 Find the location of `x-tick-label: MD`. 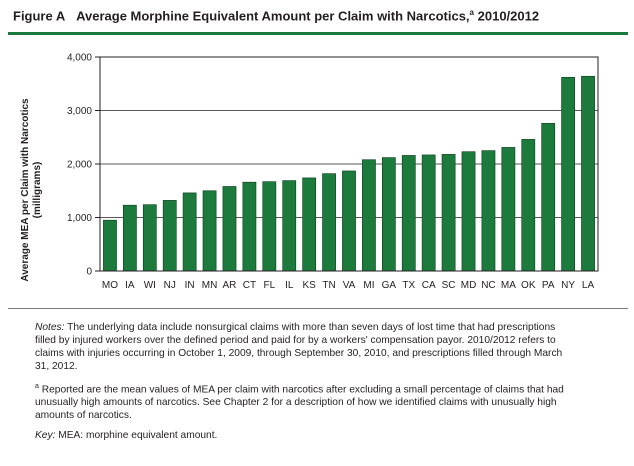

x-tick-label: MD is located at coordinates (469, 285).